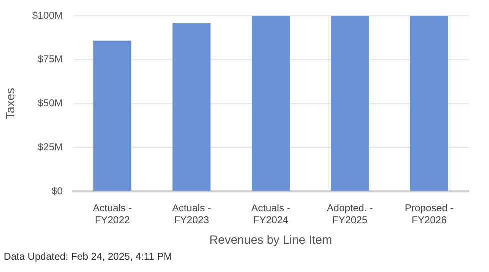 The width and height of the screenshot is (489, 272). Describe the element at coordinates (271, 240) in the screenshot. I see `x-axis-title: Revenues by Line Item` at that location.